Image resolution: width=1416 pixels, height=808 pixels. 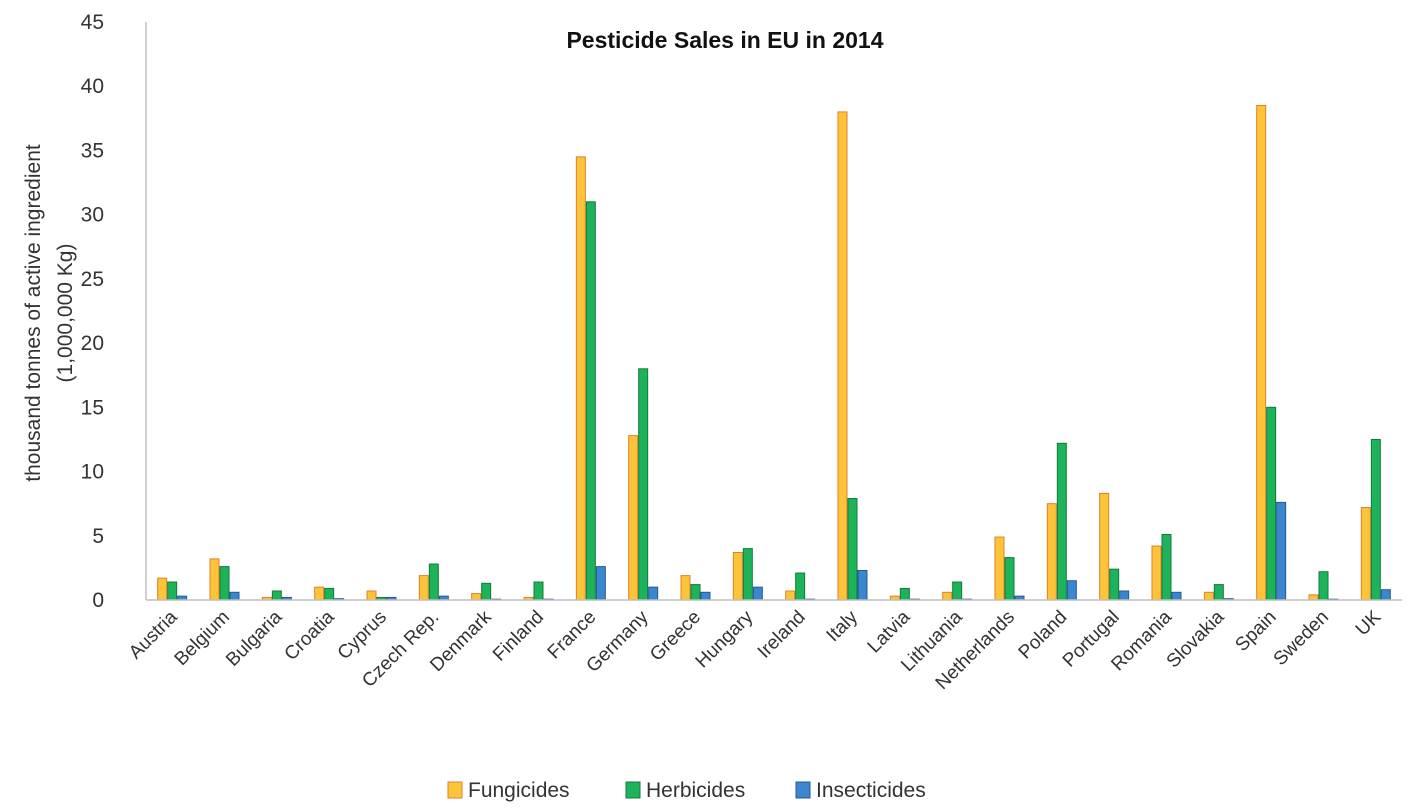 I want to click on bar-fungicides-croatia, so click(x=319, y=593).